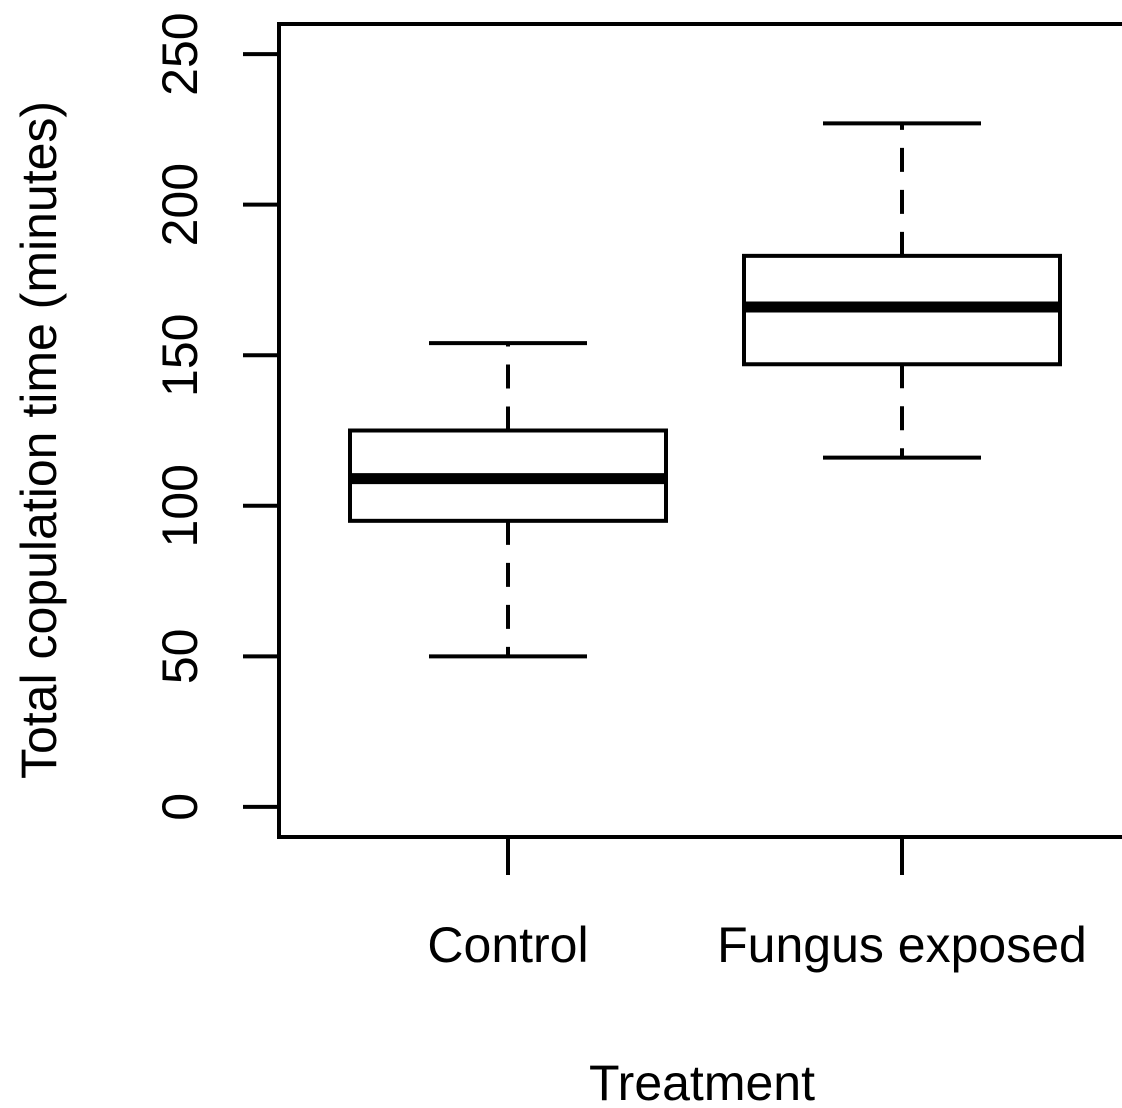 This screenshot has height=1108, width=1122. Describe the element at coordinates (215, 416) in the screenshot. I see `y-axis: 0 50 100 150 200 250` at that location.